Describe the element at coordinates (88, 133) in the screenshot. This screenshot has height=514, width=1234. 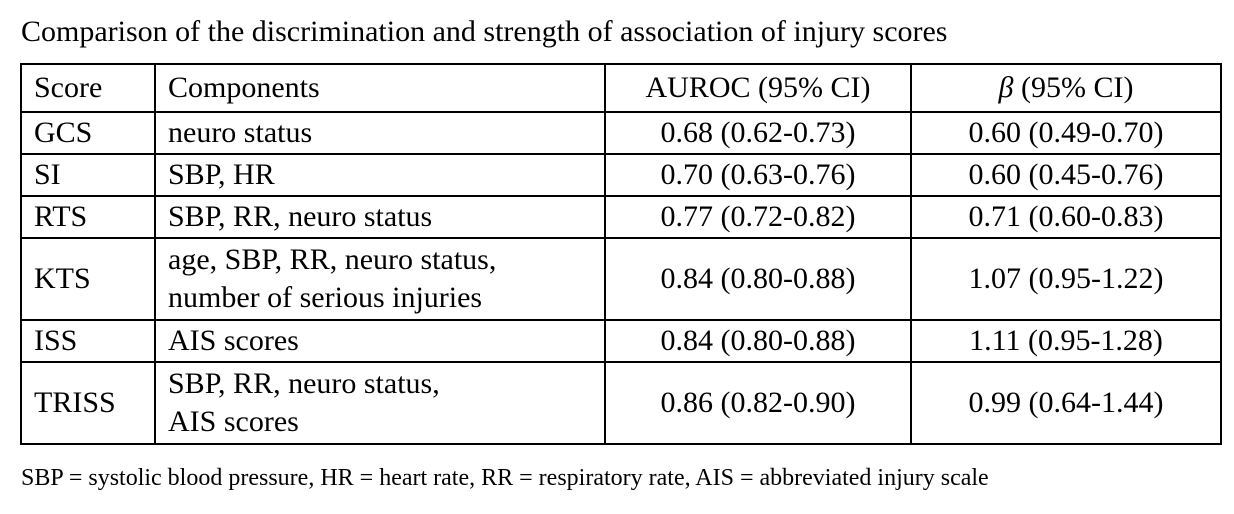
I see `cell-score: GCS` at that location.